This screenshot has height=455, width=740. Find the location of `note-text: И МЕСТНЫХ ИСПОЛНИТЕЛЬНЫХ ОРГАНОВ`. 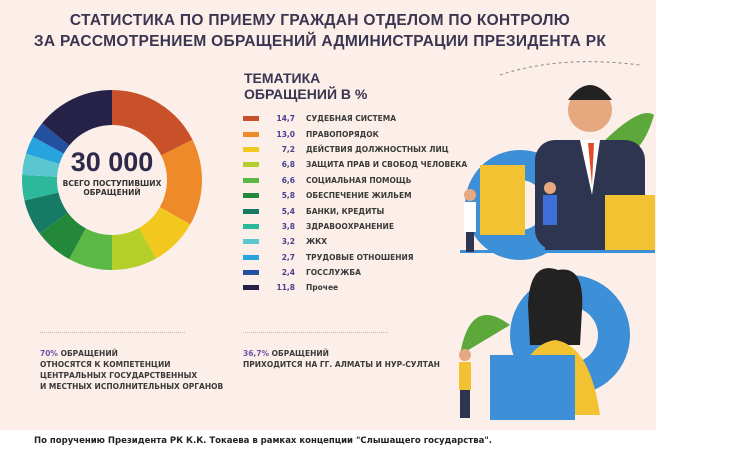

note-text: И МЕСТНЫХ ИСПОЛНИТЕЛЬНЫХ ОРГАНОВ is located at coordinates (132, 386).